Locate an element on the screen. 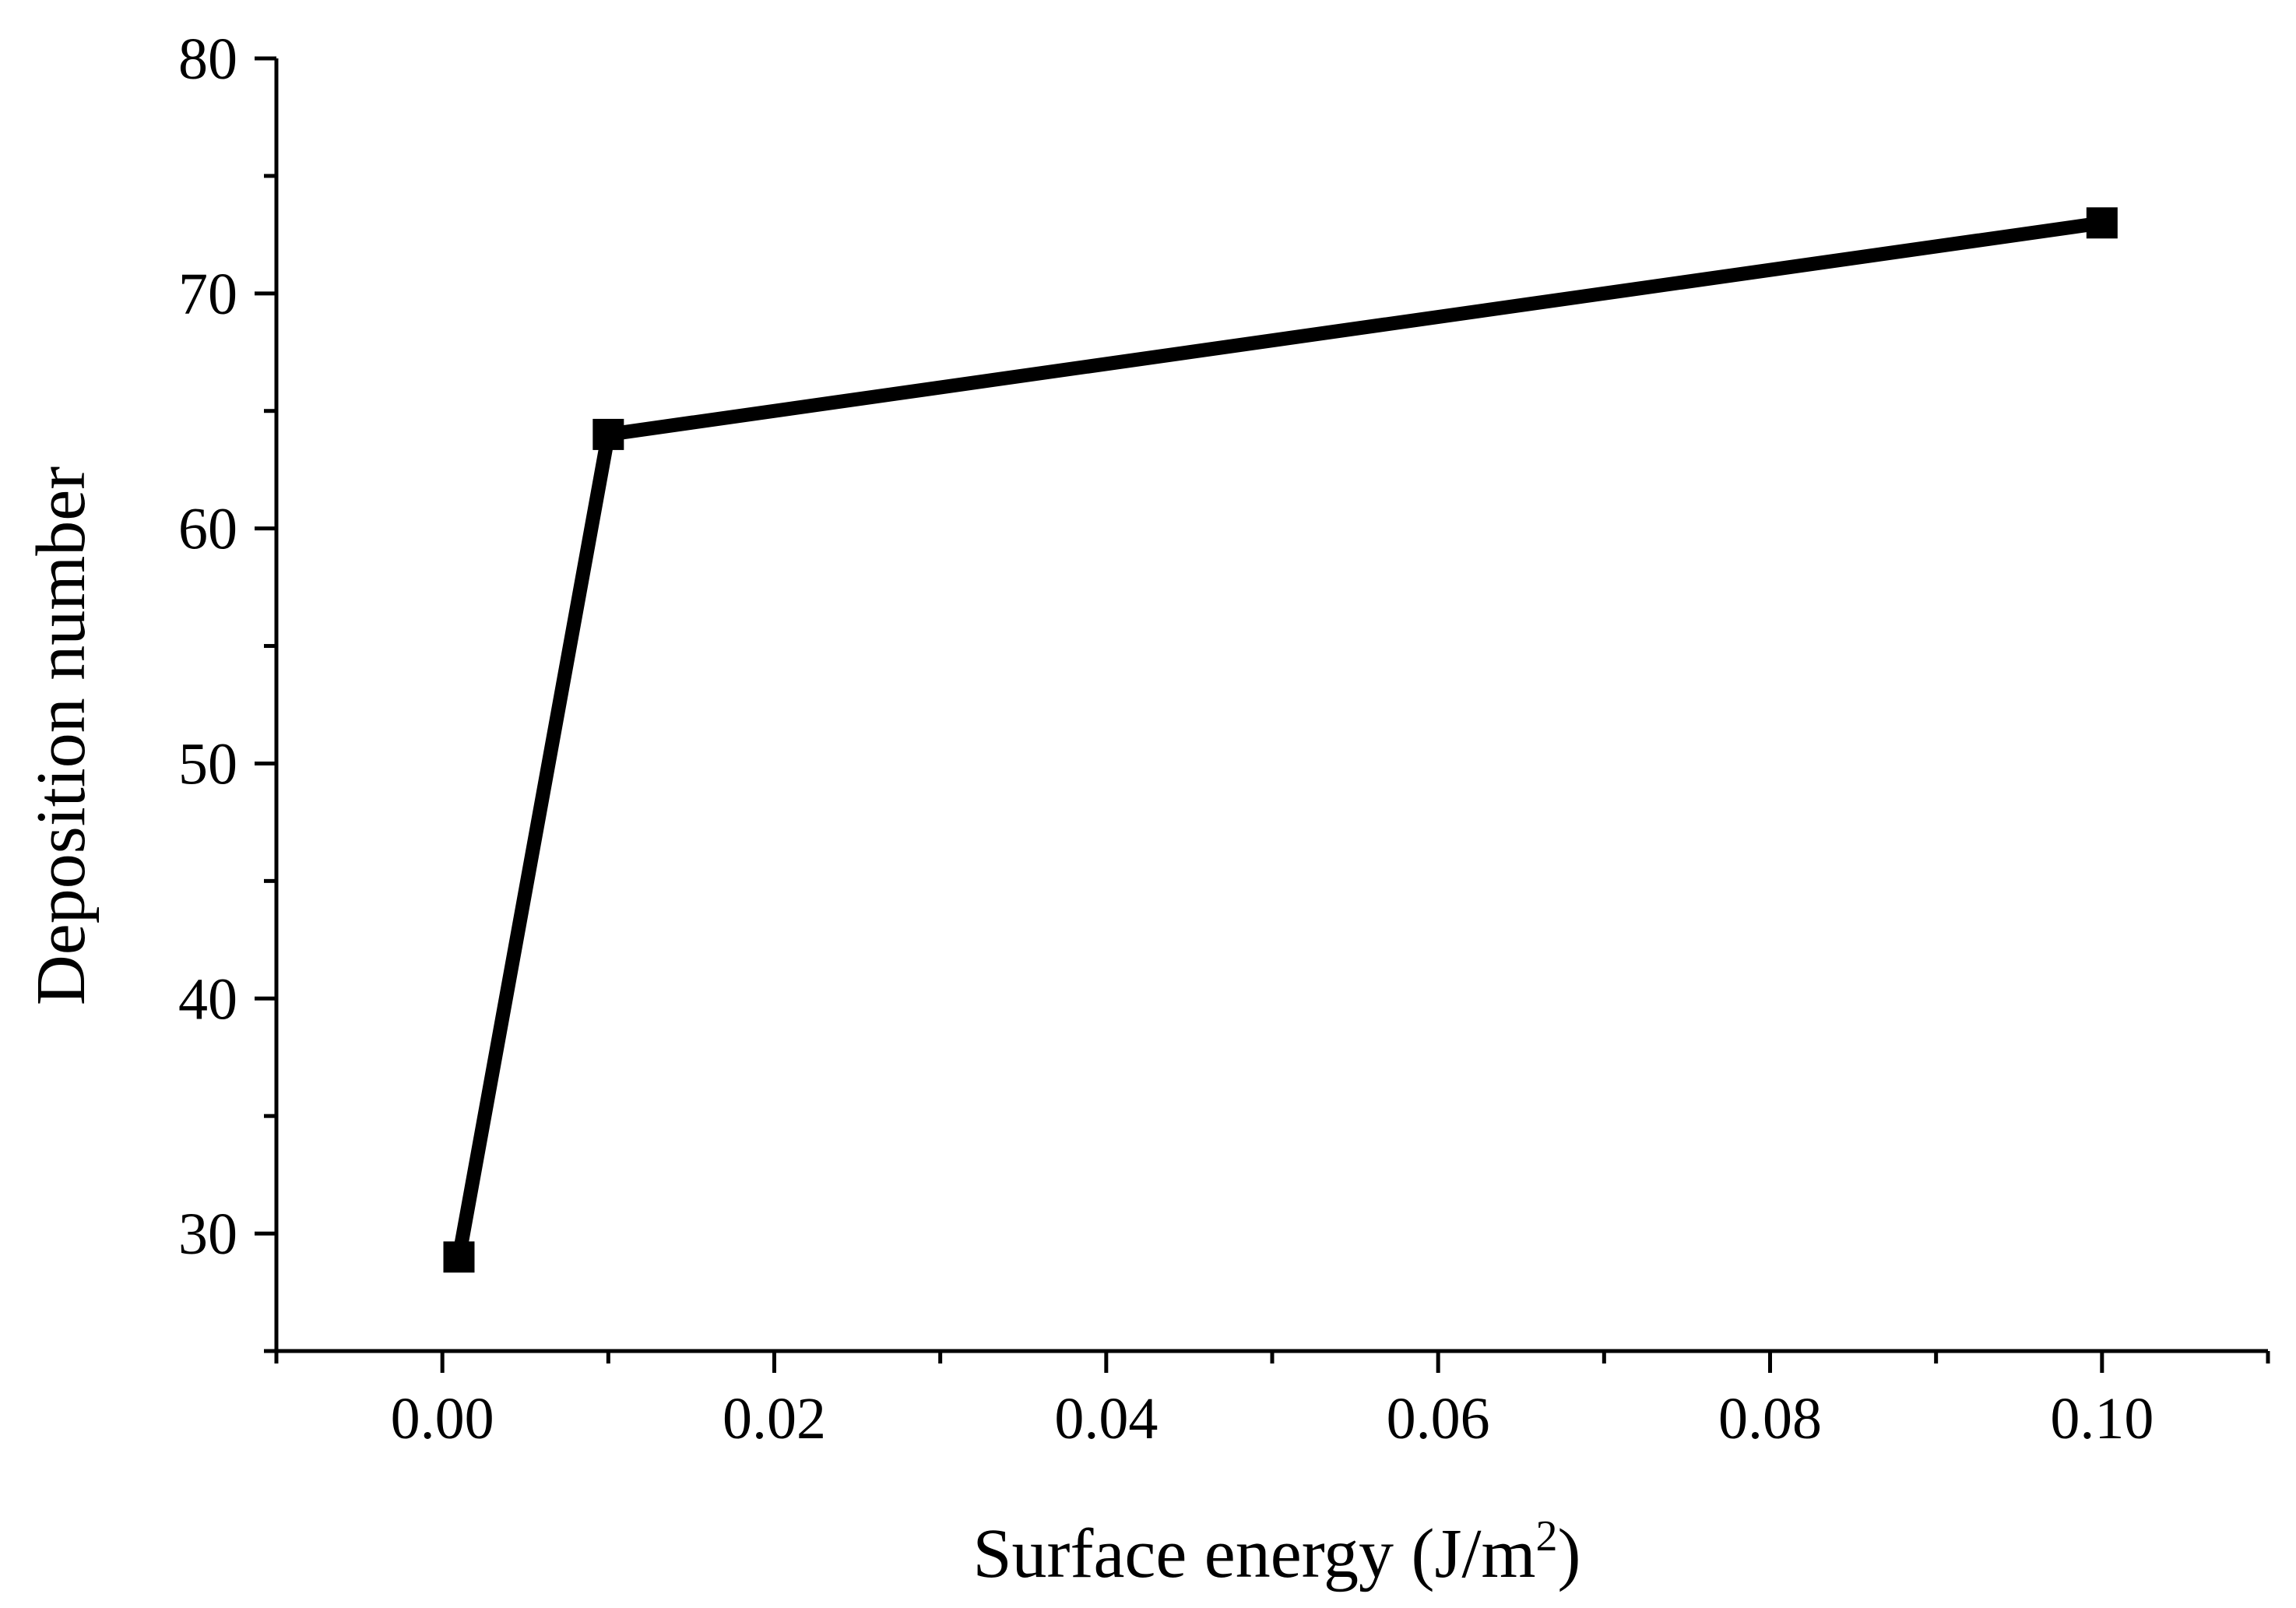  x-tick-label: 0.04 is located at coordinates (1106, 1418).